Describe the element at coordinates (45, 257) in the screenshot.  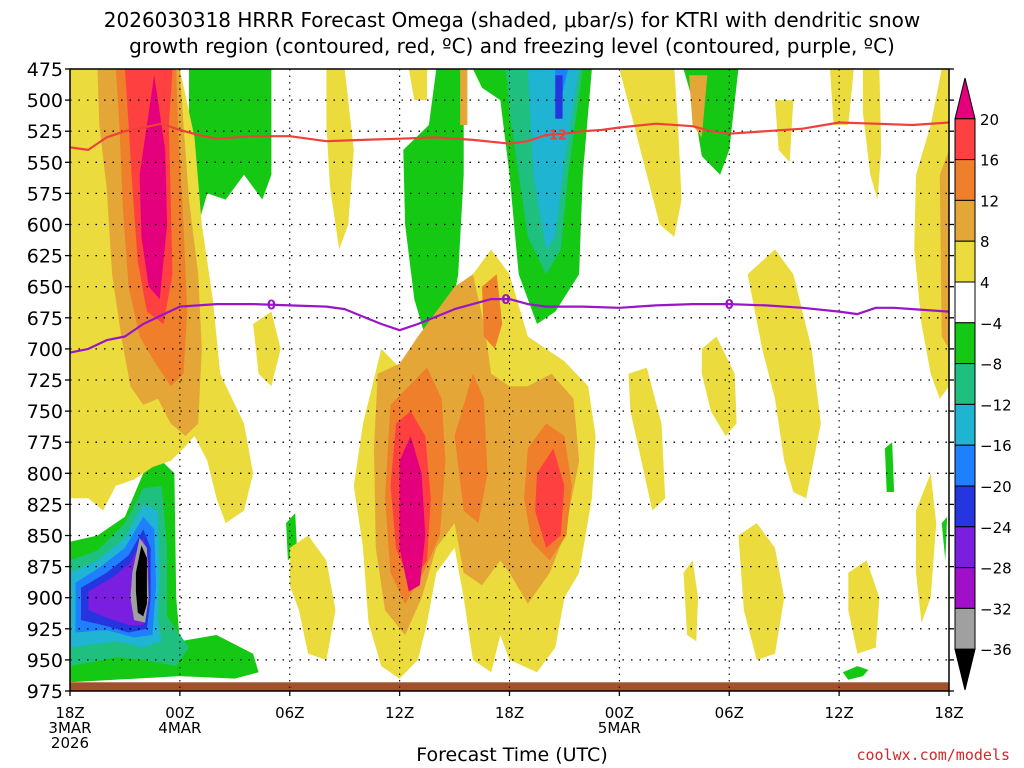
I see `y-tick-label: 625` at that location.